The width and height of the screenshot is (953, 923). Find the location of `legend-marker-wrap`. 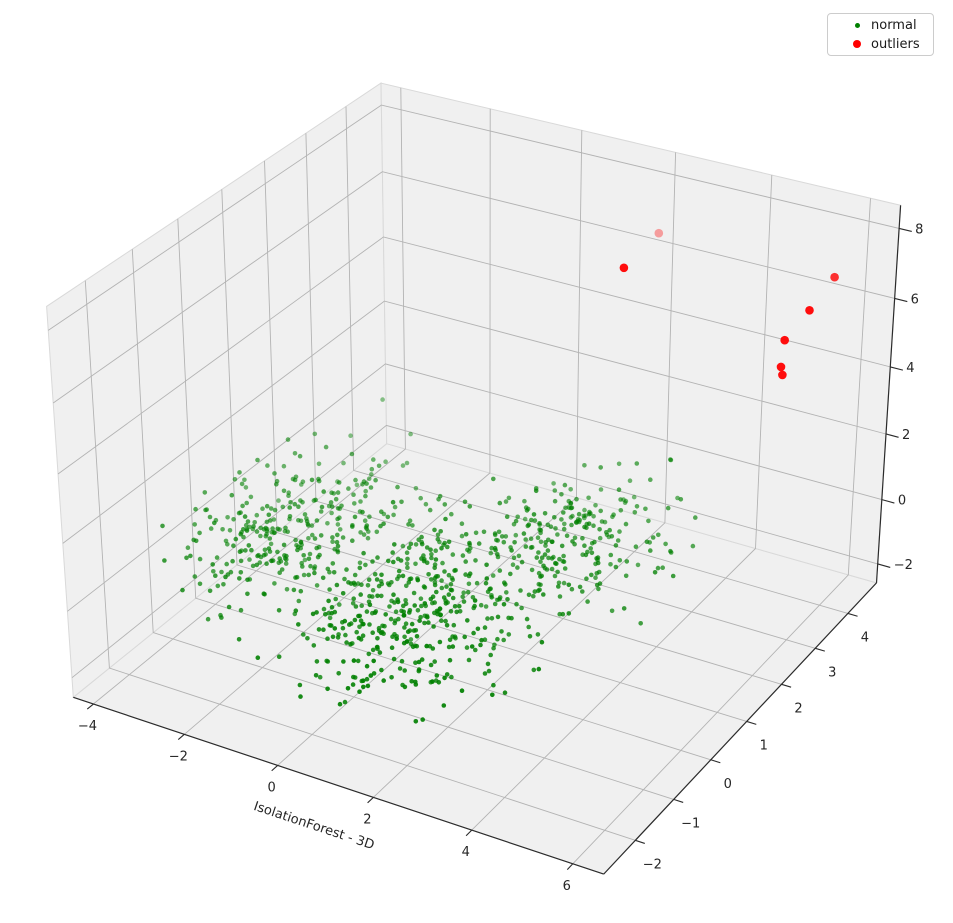

legend-marker-wrap is located at coordinates (857, 25).